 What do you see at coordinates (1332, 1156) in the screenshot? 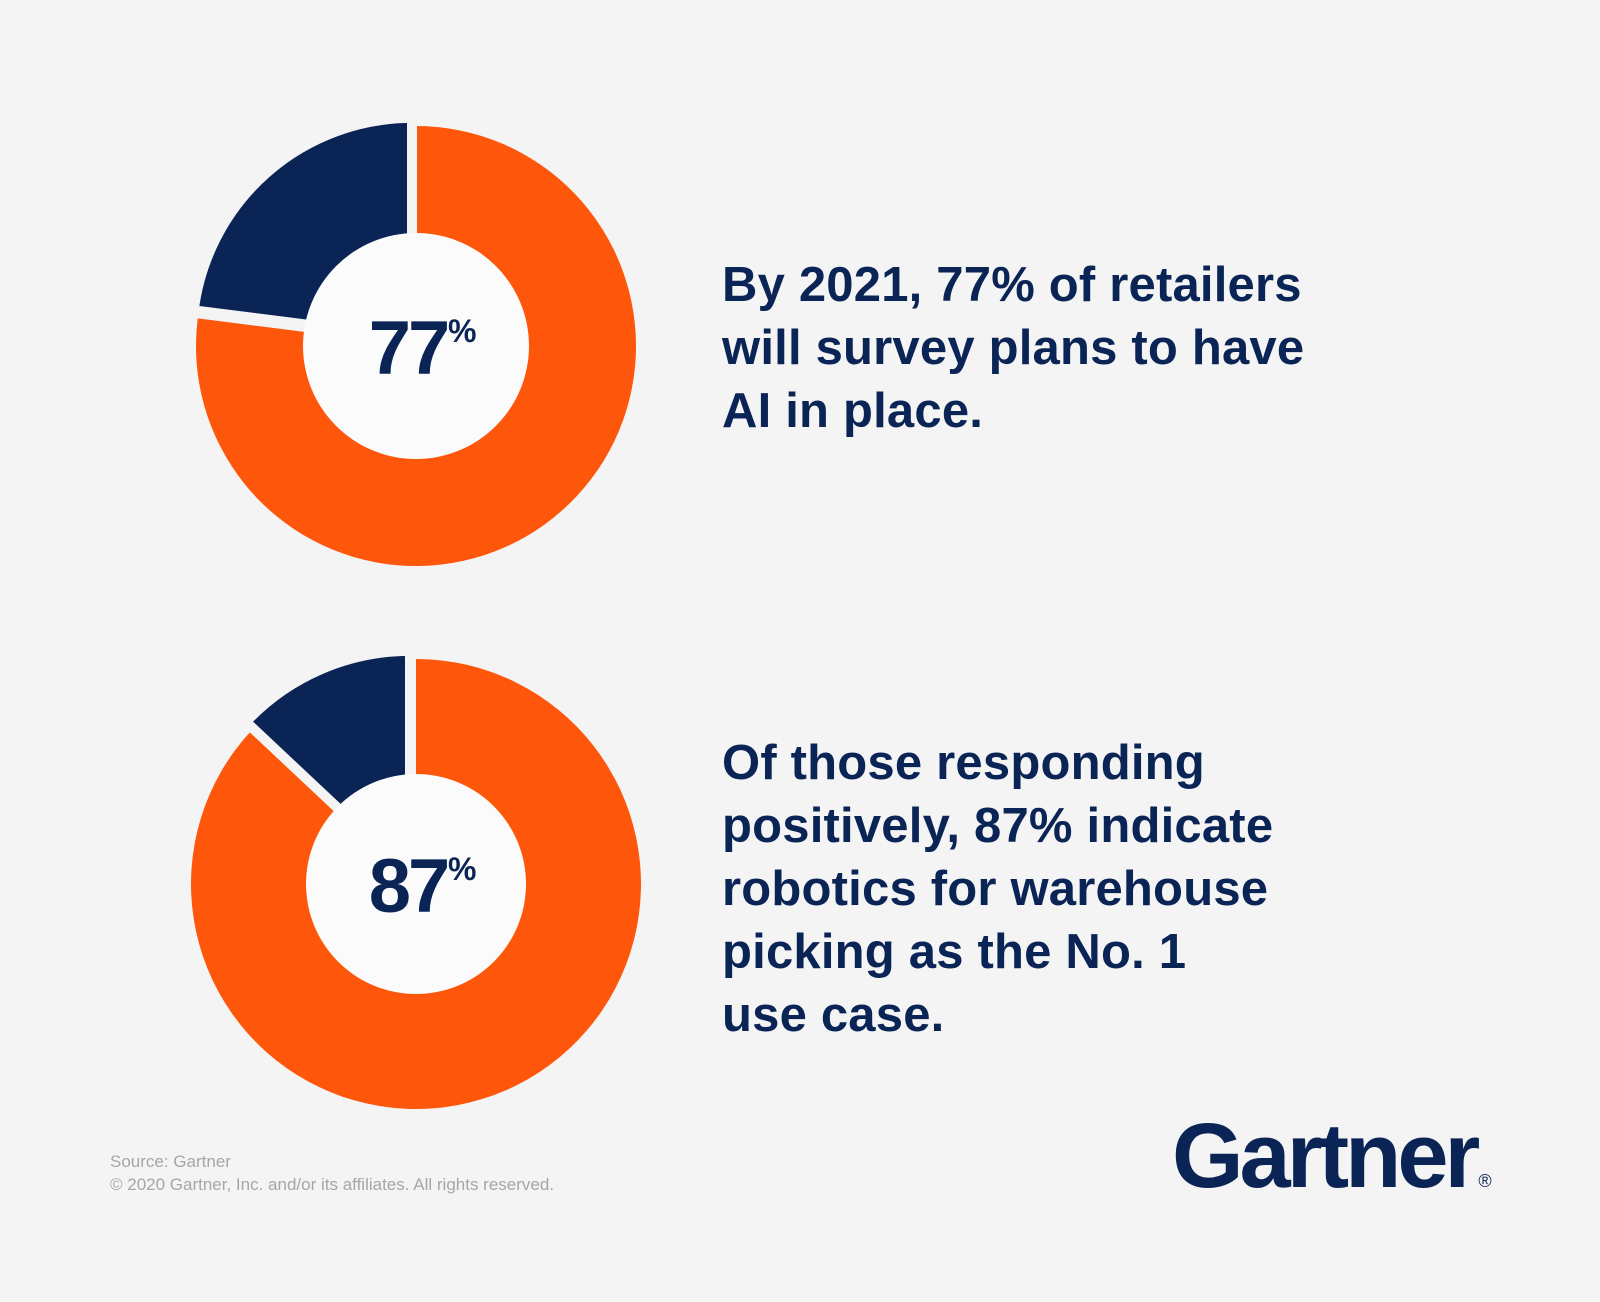
I see `gartner-logo: Gartner ®` at bounding box center [1332, 1156].